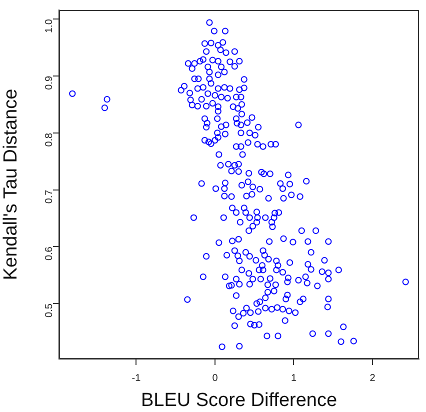 This screenshot has height=412, width=426. Describe the element at coordinates (293, 378) in the screenshot. I see `x-tick-label: 1` at that location.